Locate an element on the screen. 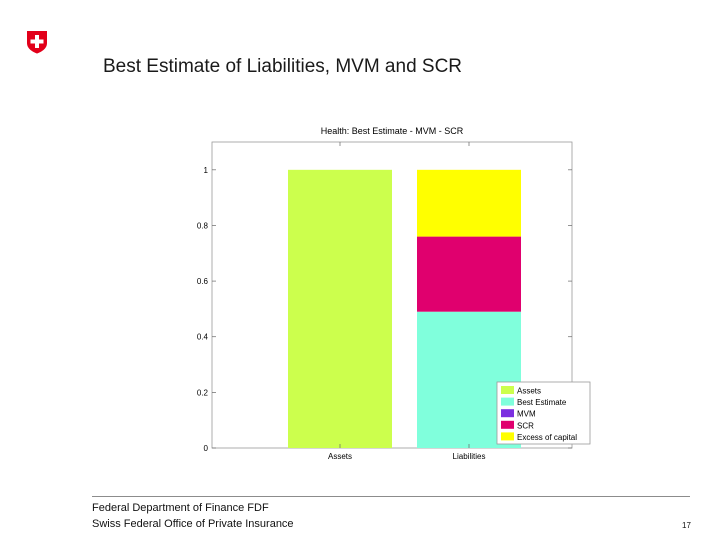  y-tick-label: 0.2 is located at coordinates (203, 392).